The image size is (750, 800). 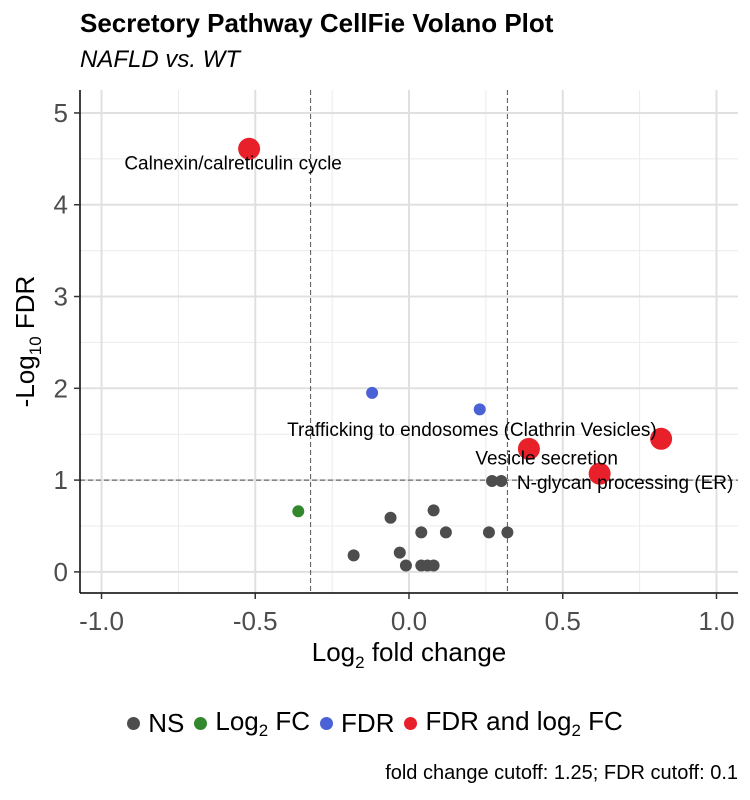 I want to click on legend-label: FDR, so click(x=368, y=723).